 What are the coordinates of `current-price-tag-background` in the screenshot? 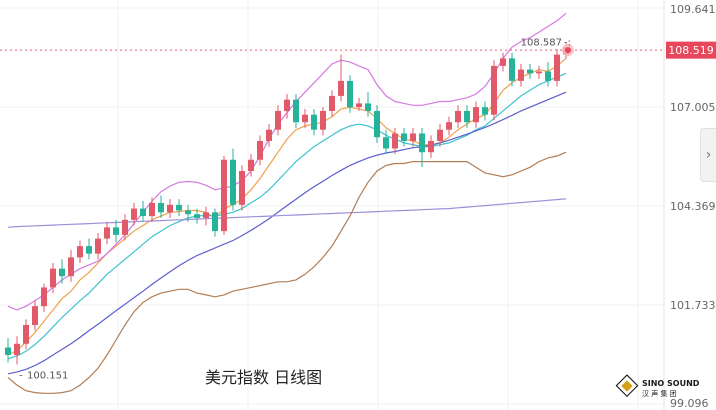 It's located at (691, 50).